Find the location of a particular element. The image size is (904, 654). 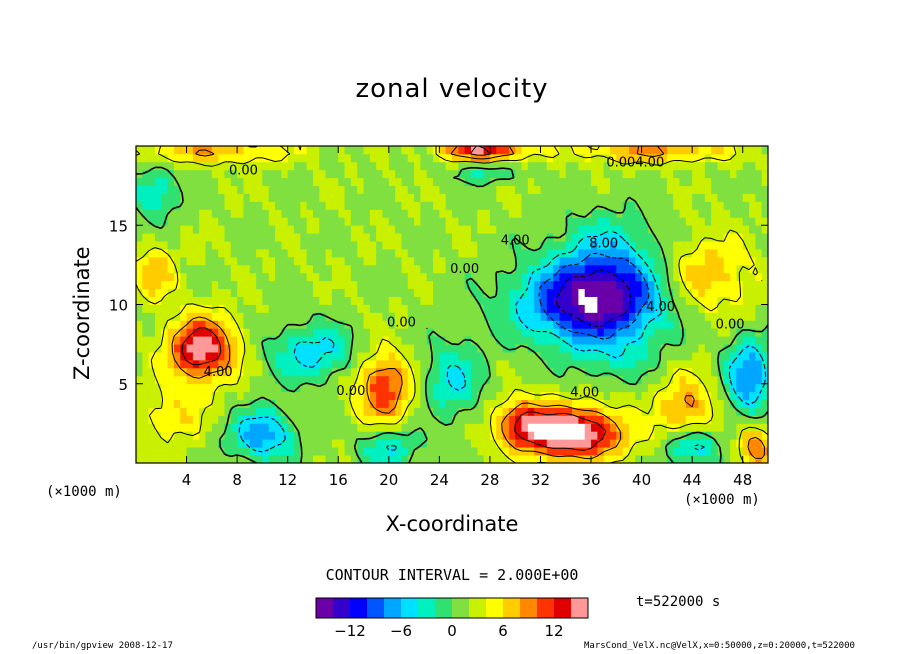

contour-label: 4.00 is located at coordinates (584, 392).